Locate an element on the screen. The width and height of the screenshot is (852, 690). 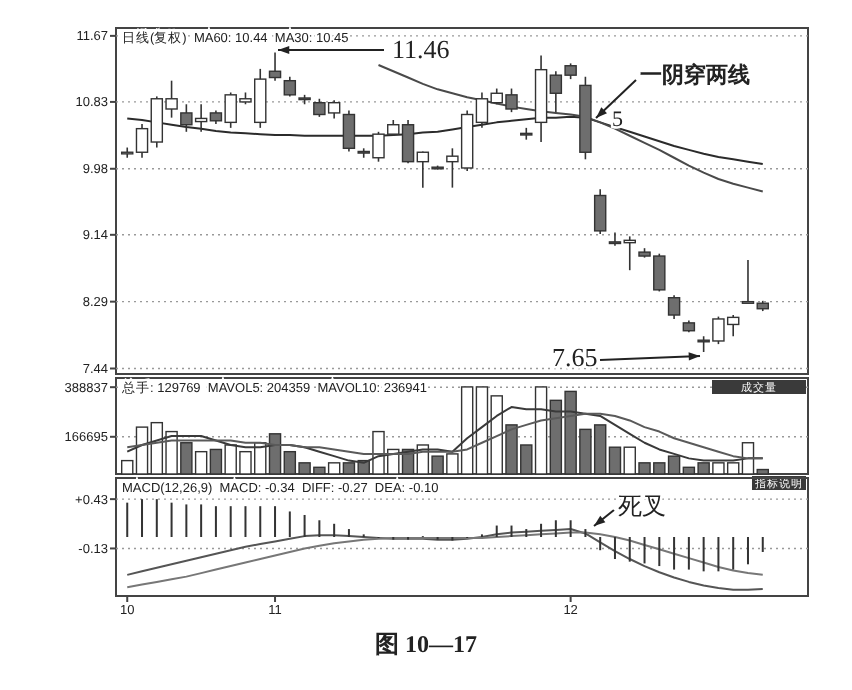
annotation: 5 is located at coordinates (618, 120).